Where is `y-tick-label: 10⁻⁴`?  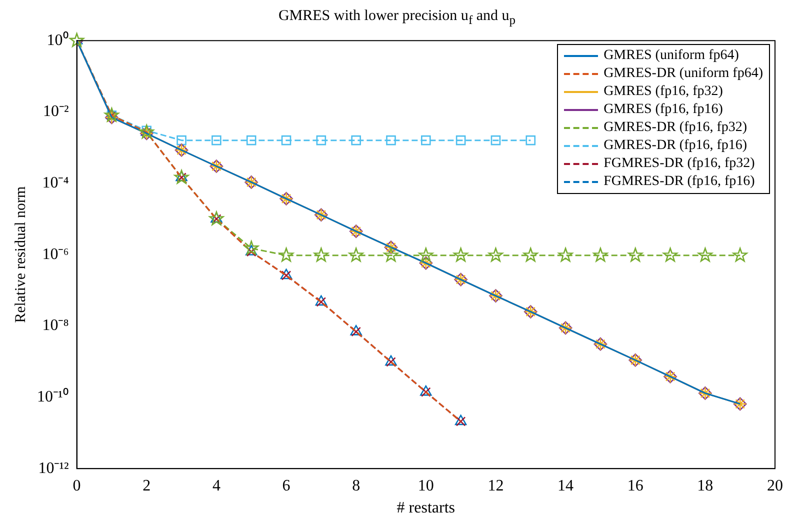
y-tick-label: 10⁻⁴ is located at coordinates (56, 183).